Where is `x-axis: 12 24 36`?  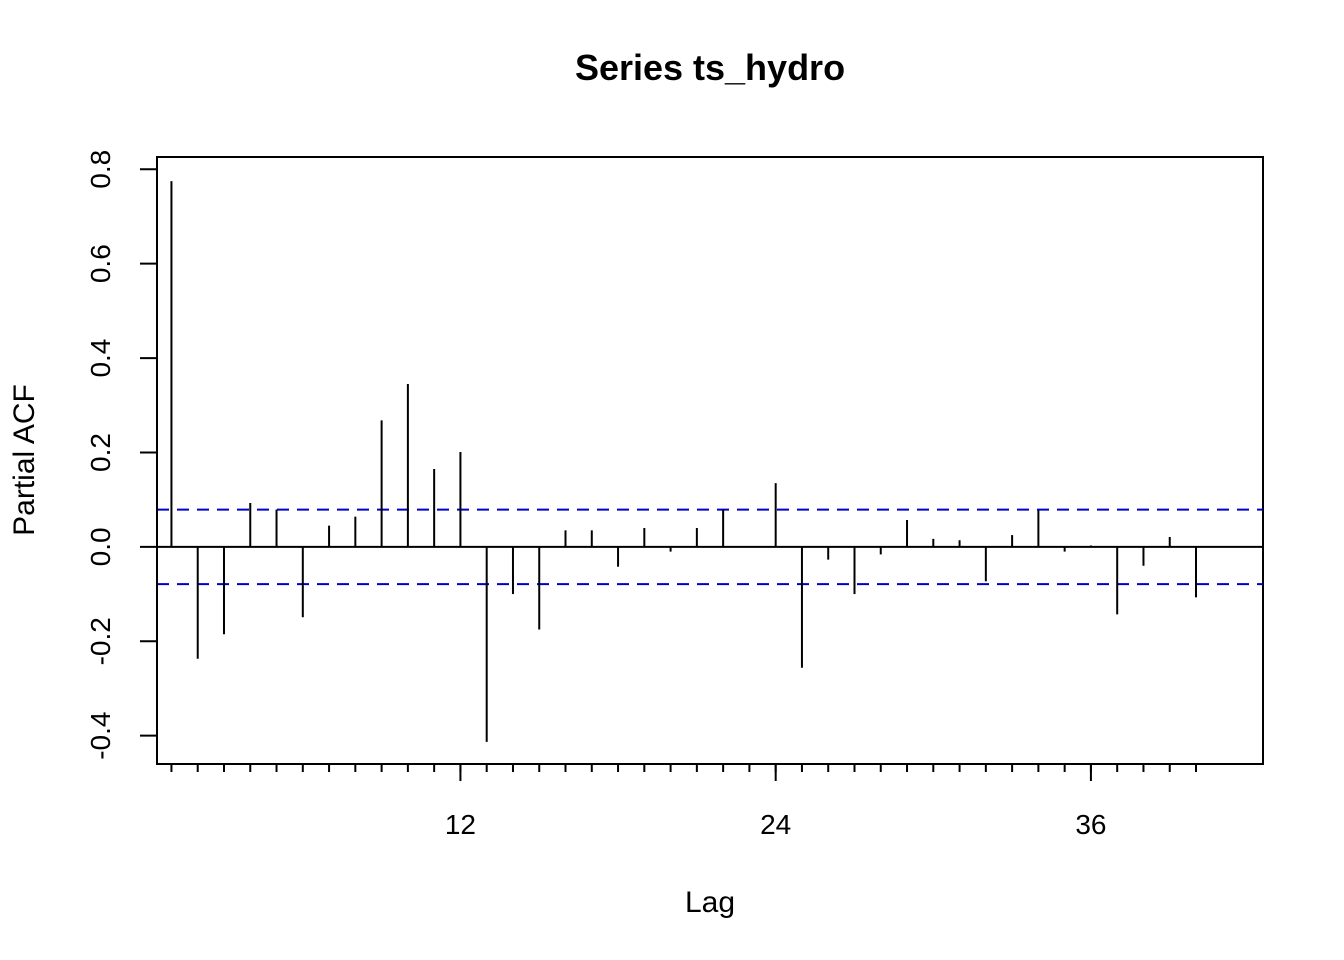 x-axis: 12 24 36 is located at coordinates (684, 802).